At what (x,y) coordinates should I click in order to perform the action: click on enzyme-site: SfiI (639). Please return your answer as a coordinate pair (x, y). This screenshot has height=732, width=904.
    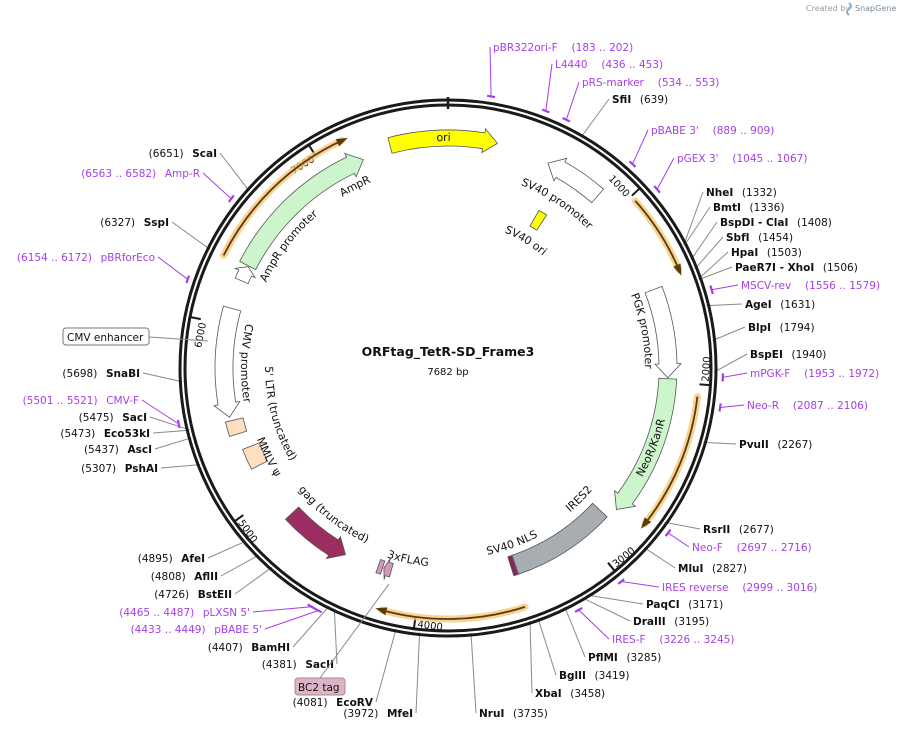
    Looking at the image, I should click on (640, 100).